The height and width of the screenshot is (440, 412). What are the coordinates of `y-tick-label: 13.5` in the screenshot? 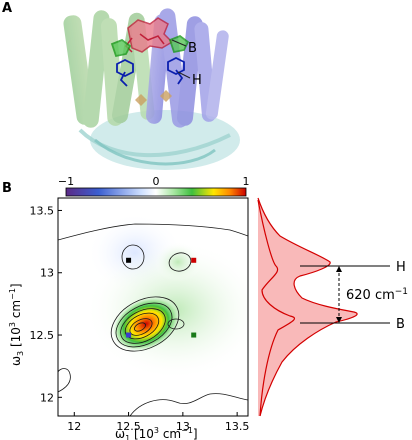 It's located at (42, 210).